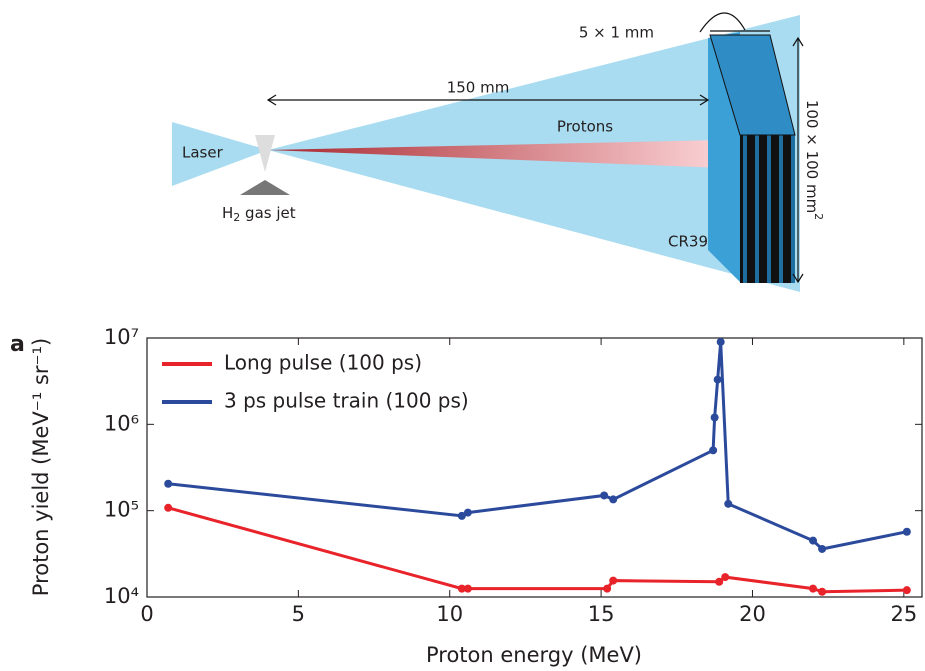 Image resolution: width=925 pixels, height=671 pixels. What do you see at coordinates (227, 213) in the screenshot?
I see `gas-jet-main: H` at bounding box center [227, 213].